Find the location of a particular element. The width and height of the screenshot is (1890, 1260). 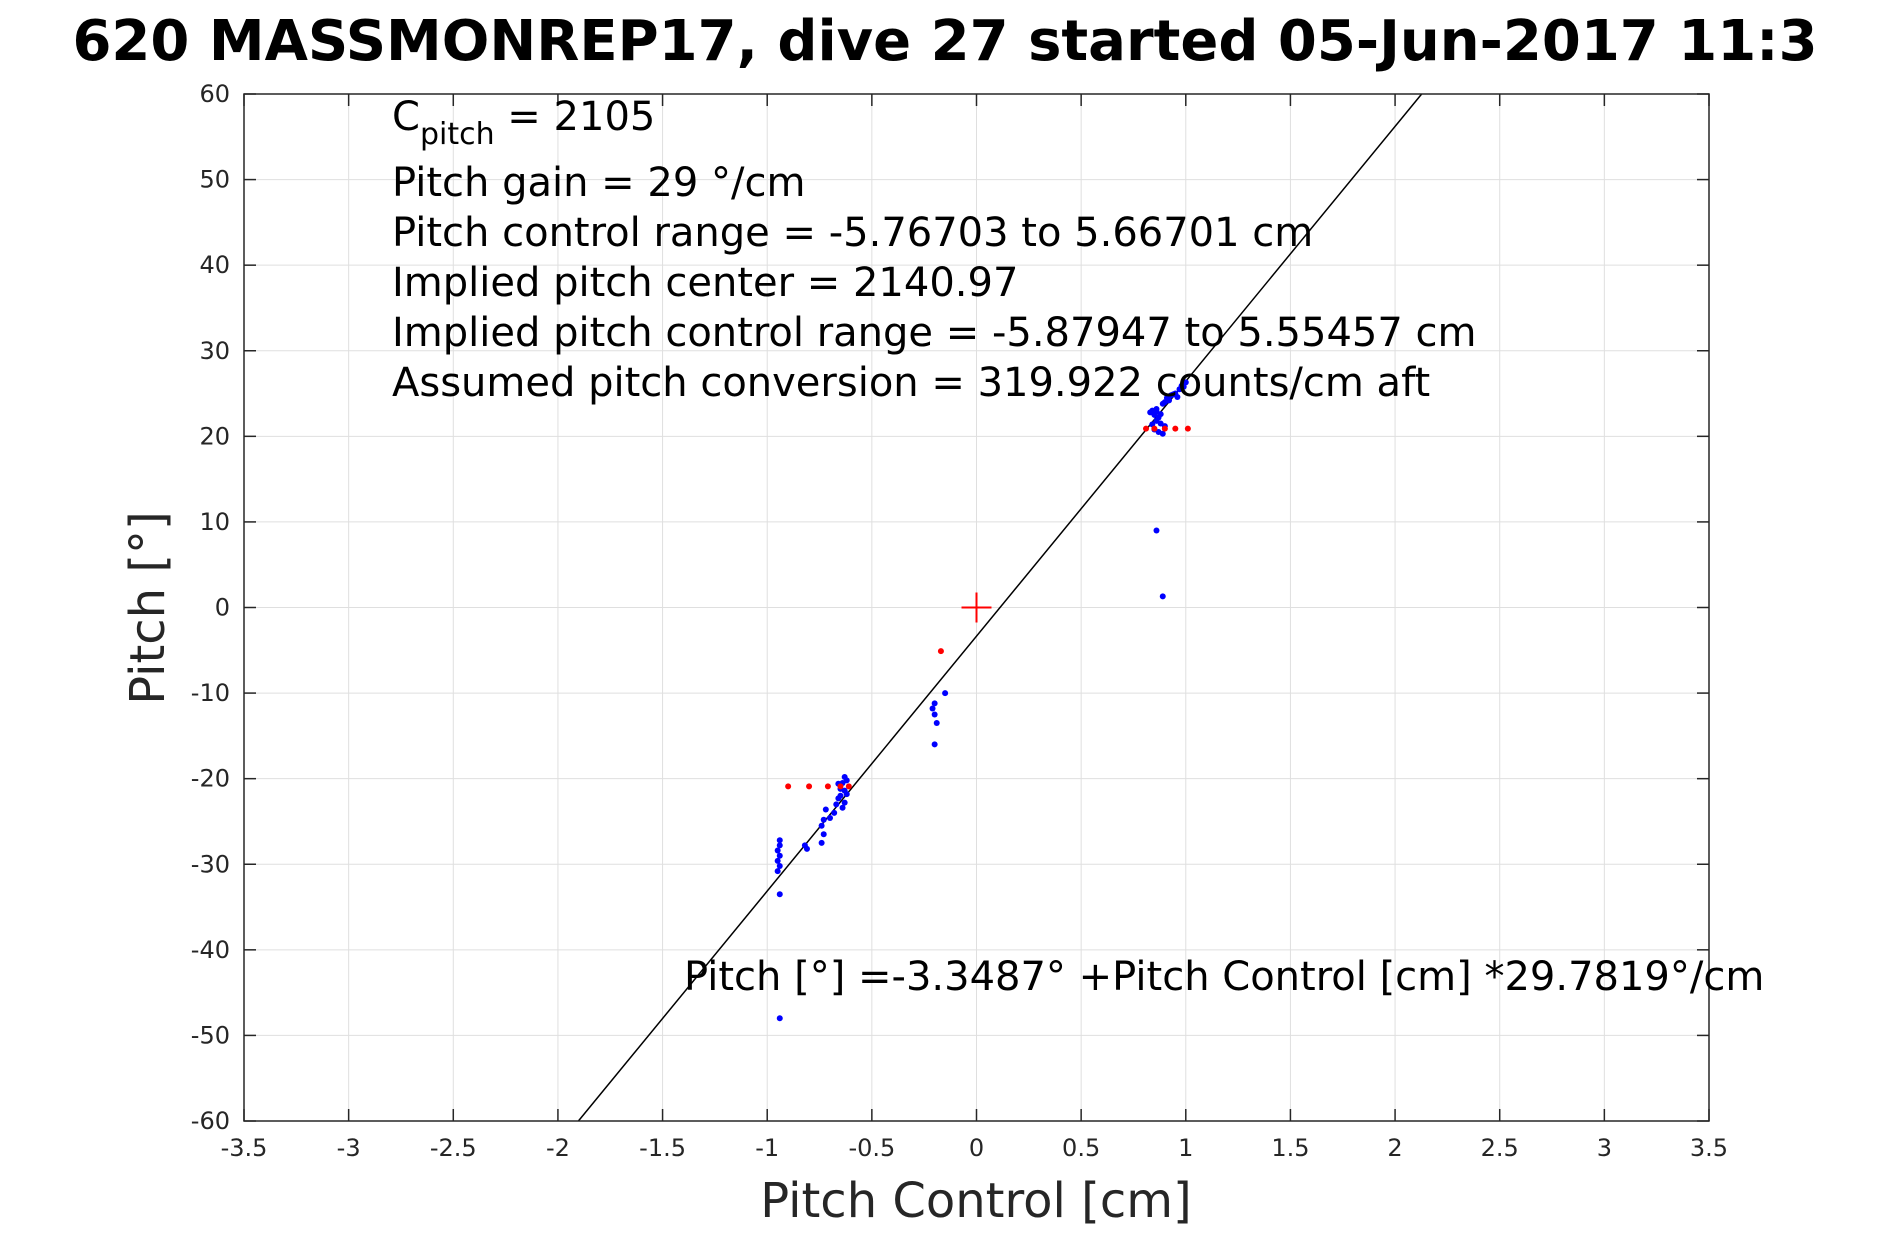

y-tick-label: 30 is located at coordinates (214, 351).